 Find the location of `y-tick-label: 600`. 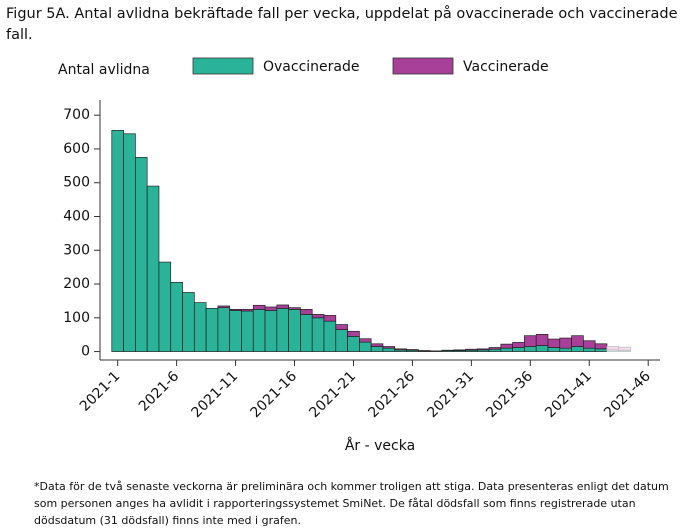

y-tick-label: 600 is located at coordinates (76, 149).